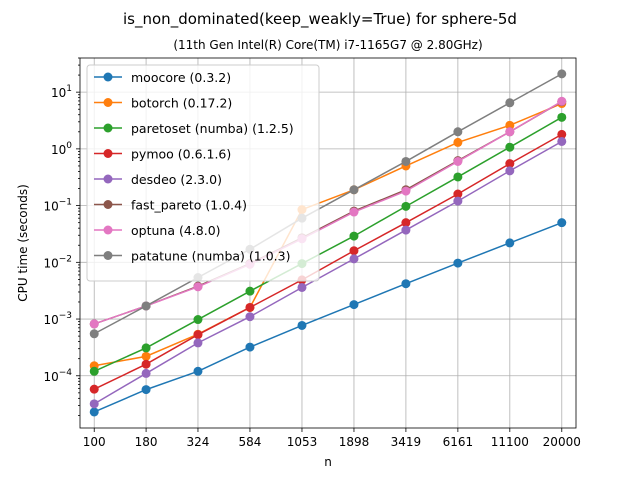  I want to click on legend-item: patatune (numba) (1.0.3), so click(192, 256).